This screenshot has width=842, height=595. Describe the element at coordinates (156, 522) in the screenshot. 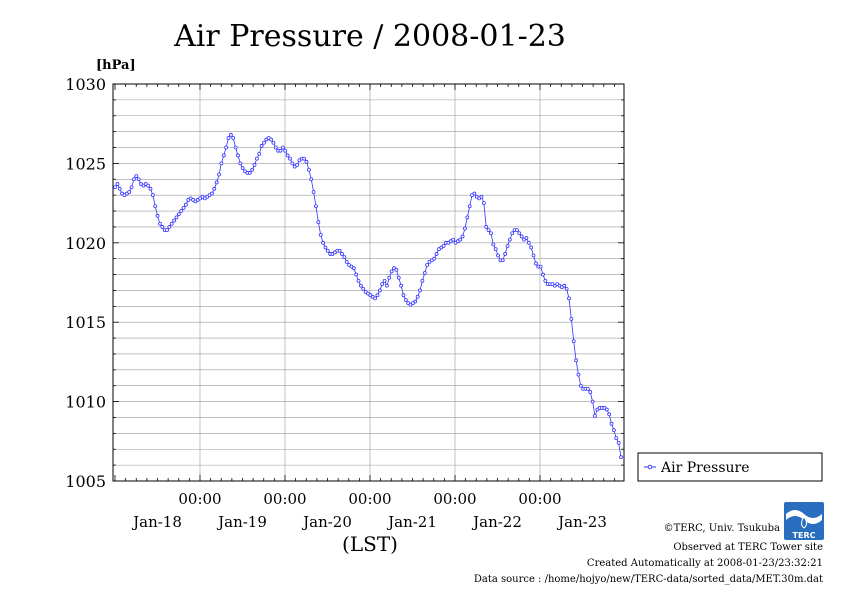

I see `x-tick-date-label: Jan-18` at that location.